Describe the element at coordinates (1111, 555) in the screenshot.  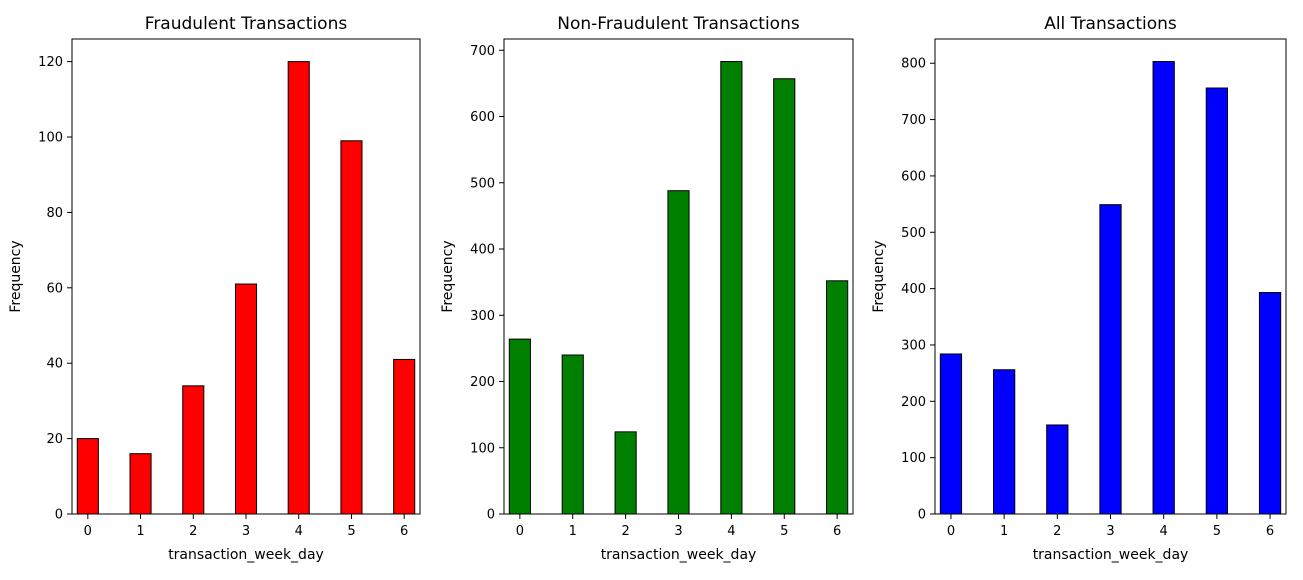
I see `x-axis-label-2: transaction_week_day` at that location.